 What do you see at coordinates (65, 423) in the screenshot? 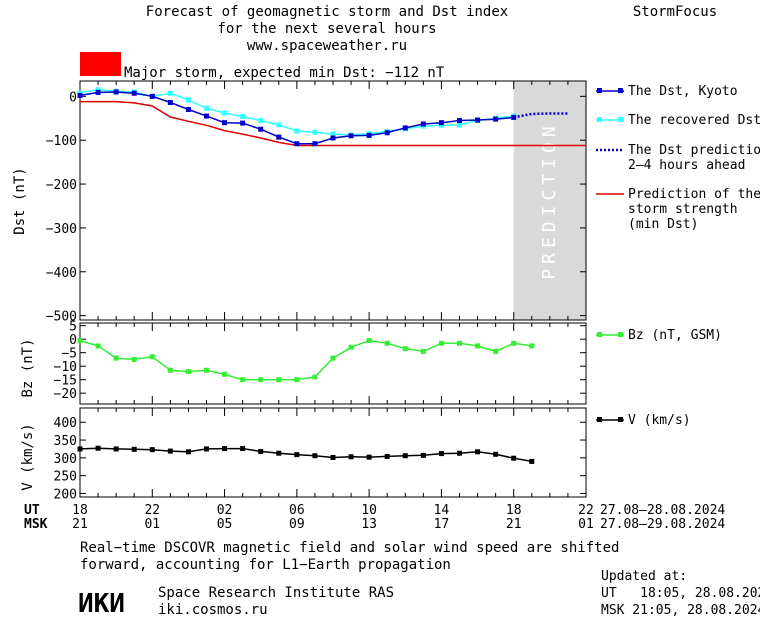
I see `y-tick-label: 400` at bounding box center [65, 423].